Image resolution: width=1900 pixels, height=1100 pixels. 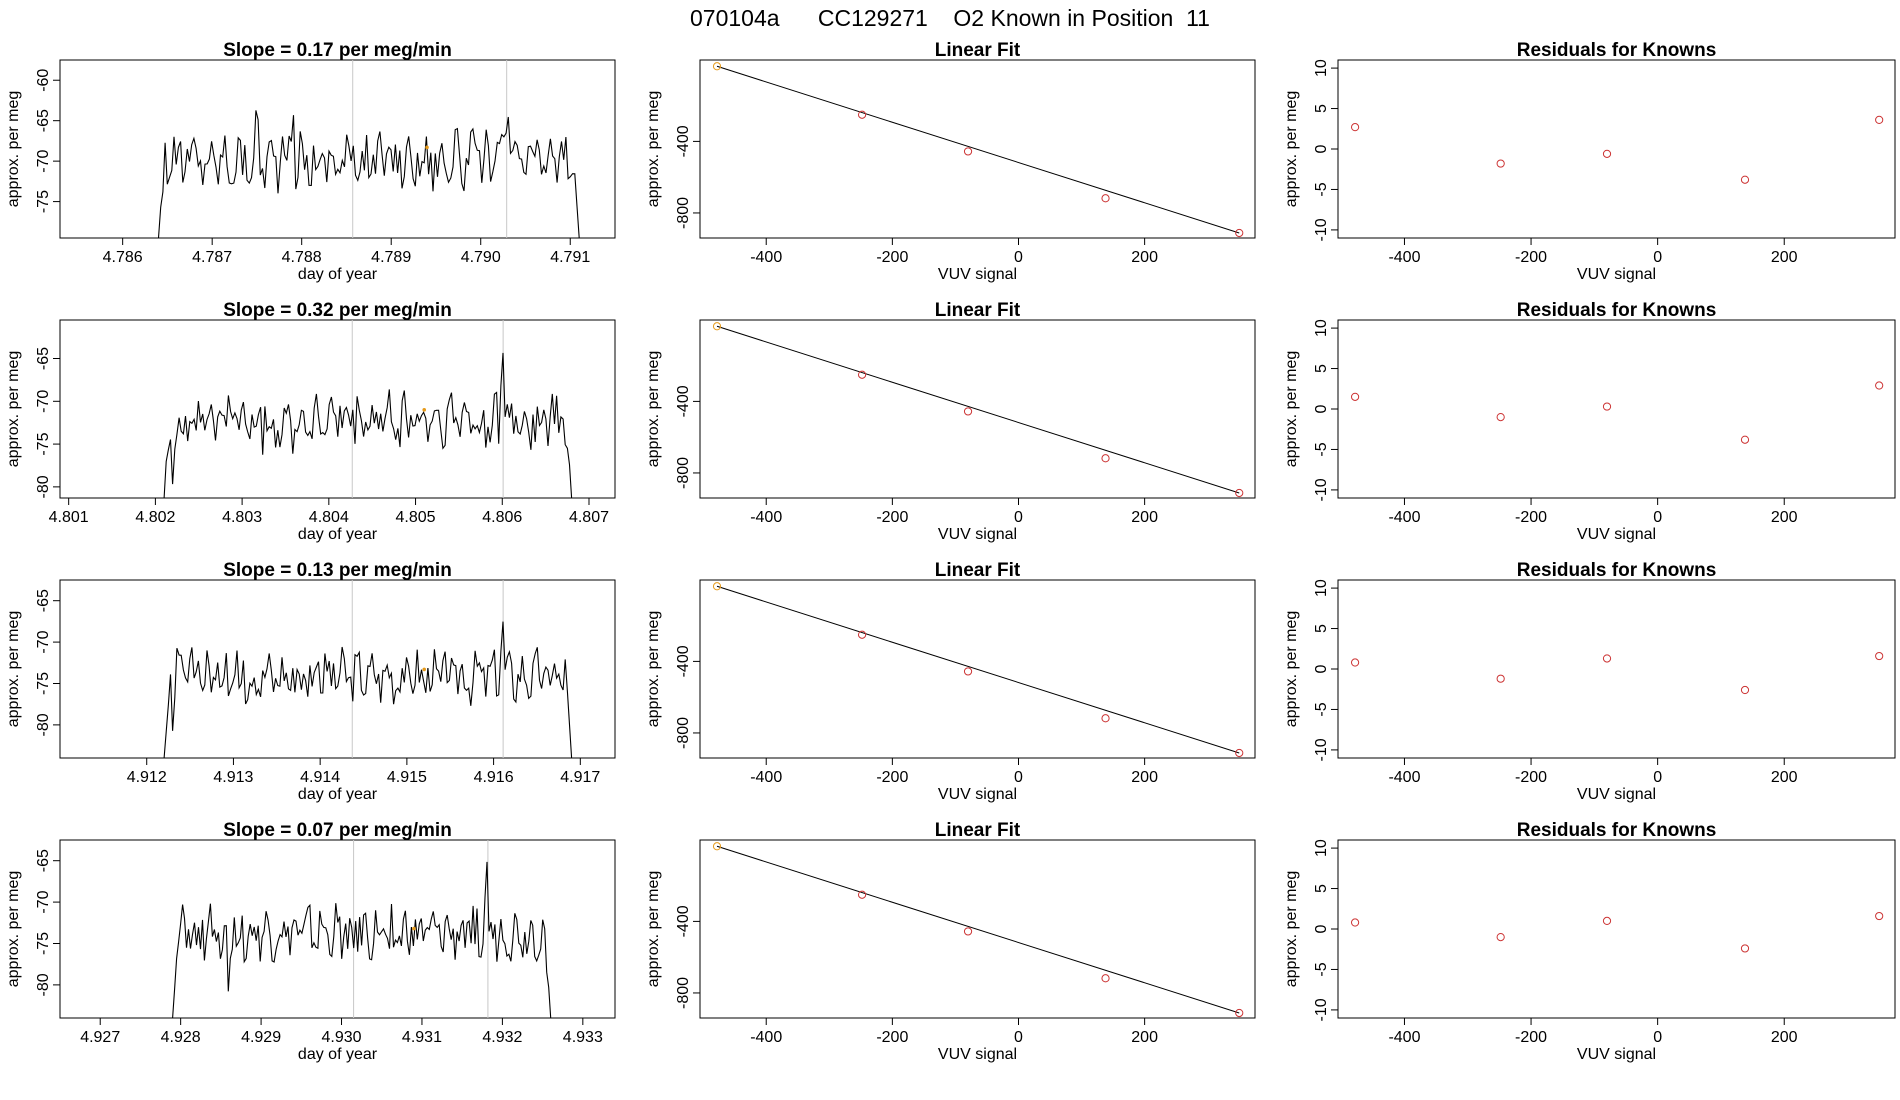 What do you see at coordinates (368, 174) in the screenshot?
I see `series-line` at bounding box center [368, 174].